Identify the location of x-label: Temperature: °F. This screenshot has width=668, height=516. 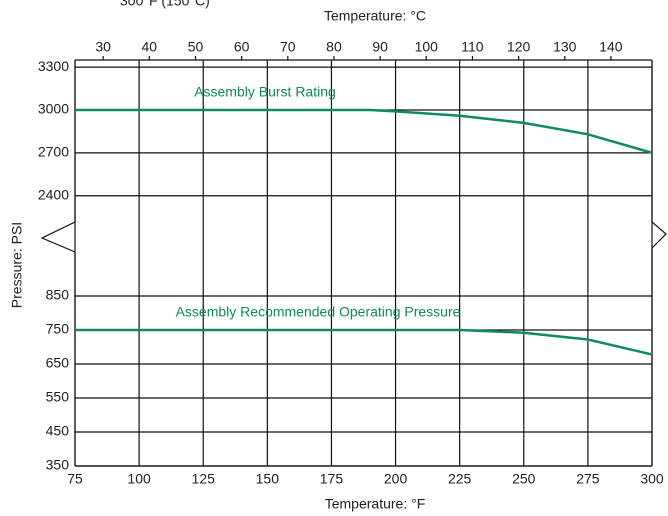
(375, 504).